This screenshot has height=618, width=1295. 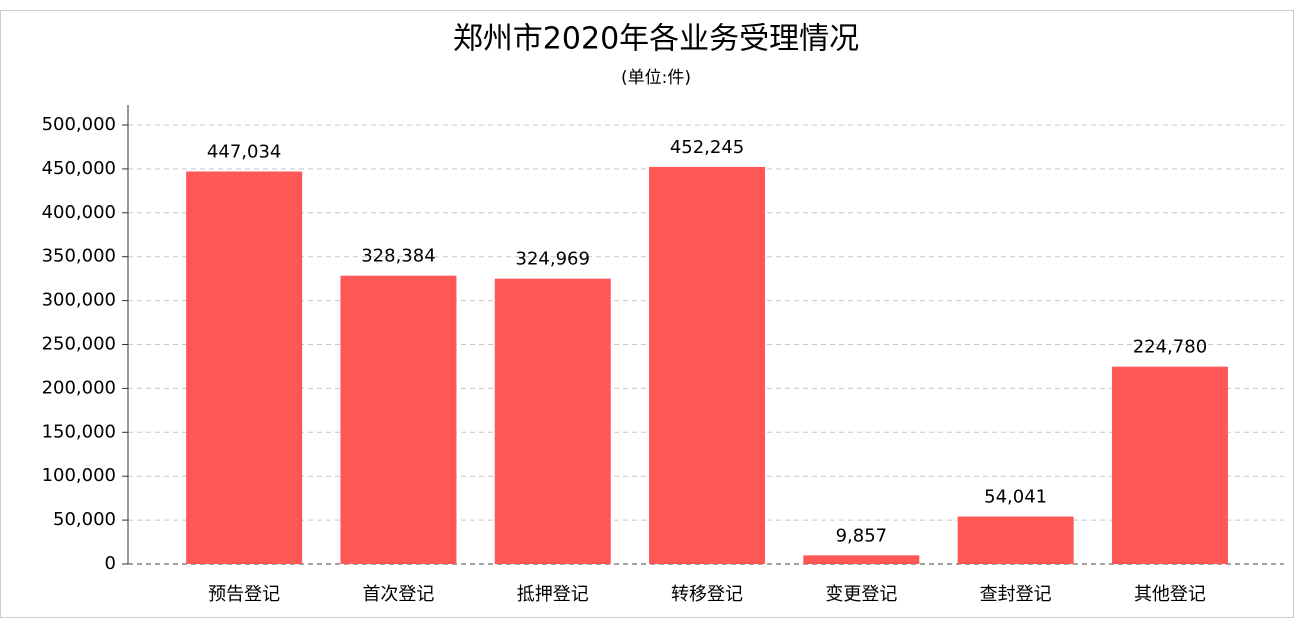 What do you see at coordinates (84, 519) in the screenshot?
I see `y-tick-label: 50,000` at bounding box center [84, 519].